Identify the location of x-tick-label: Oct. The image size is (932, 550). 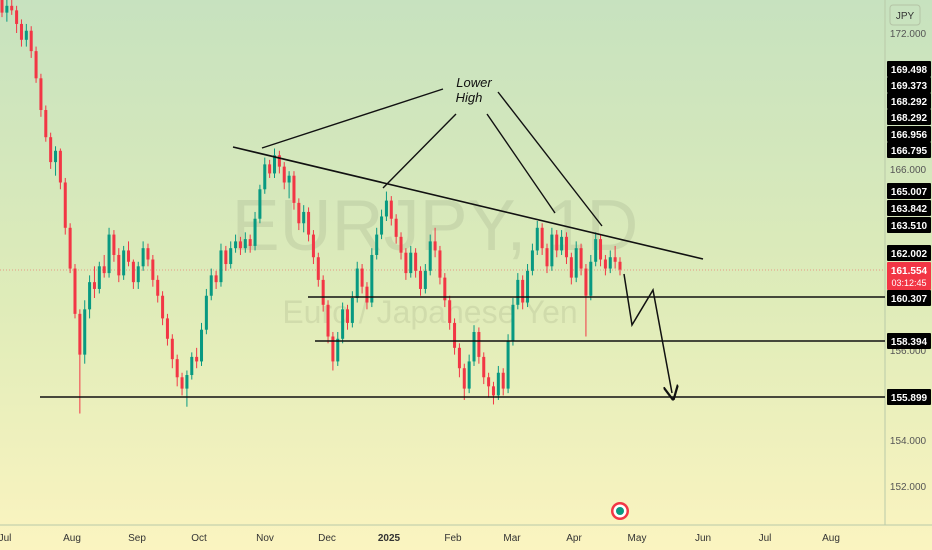
(199, 538).